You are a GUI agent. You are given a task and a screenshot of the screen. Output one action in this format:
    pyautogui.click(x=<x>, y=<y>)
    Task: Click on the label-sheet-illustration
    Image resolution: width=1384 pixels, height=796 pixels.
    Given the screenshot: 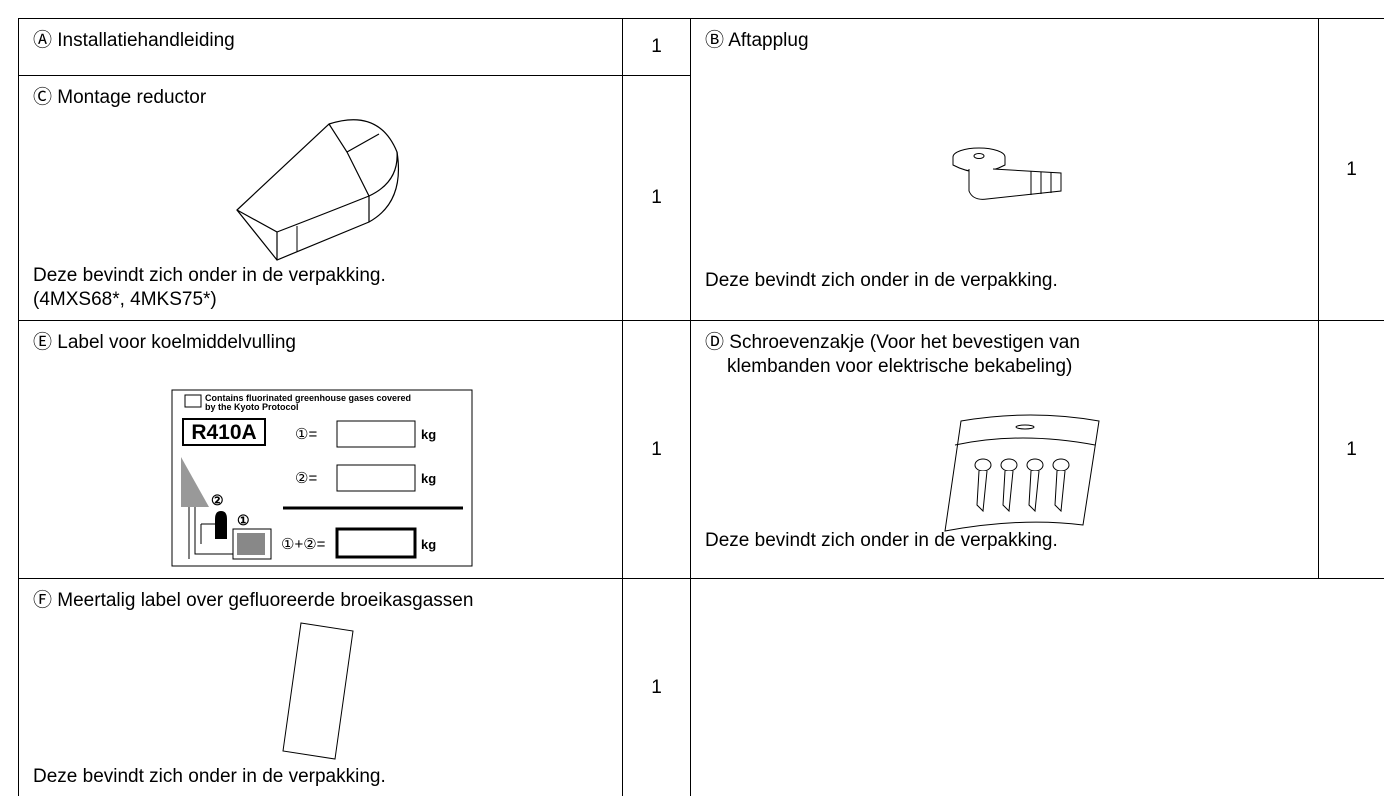 What is the action you would take?
    pyautogui.click(x=318, y=691)
    